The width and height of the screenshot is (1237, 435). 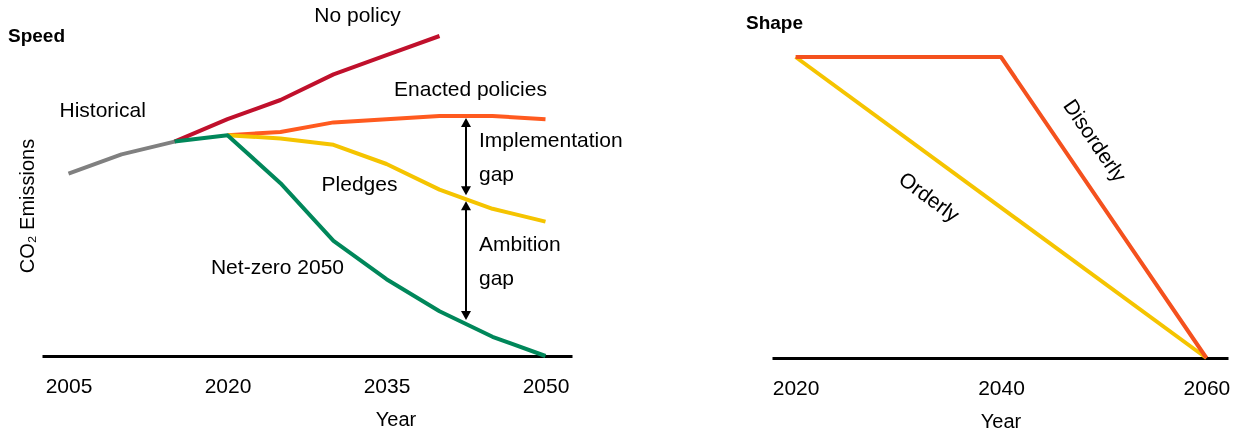 What do you see at coordinates (37, 35) in the screenshot?
I see `chart-title: Speed` at bounding box center [37, 35].